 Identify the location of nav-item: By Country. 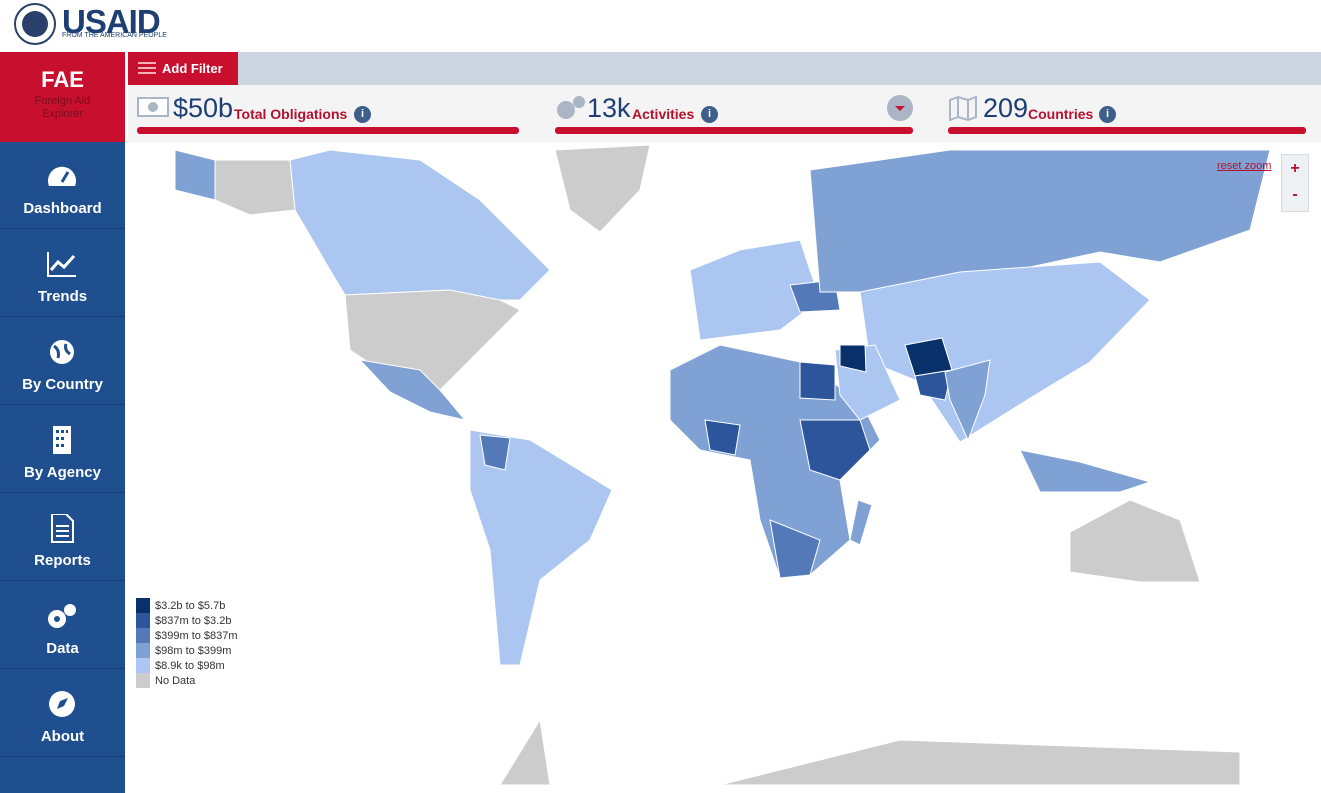
(62, 361).